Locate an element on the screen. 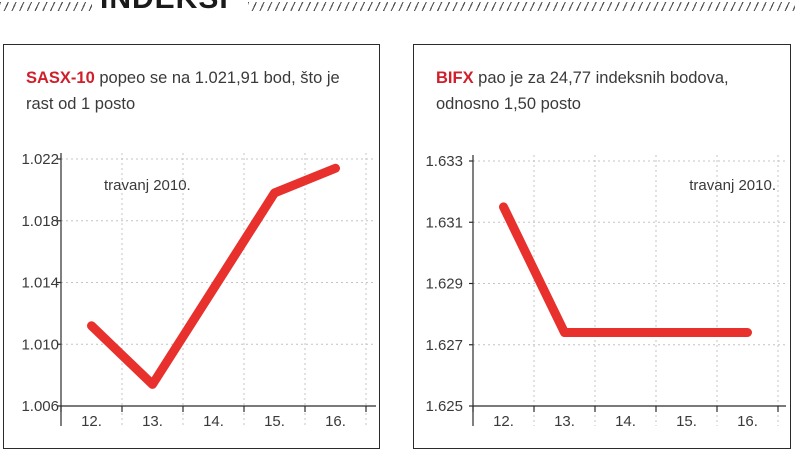 The height and width of the screenshot is (453, 795). y-tick-label: 1.631 is located at coordinates (444, 222).